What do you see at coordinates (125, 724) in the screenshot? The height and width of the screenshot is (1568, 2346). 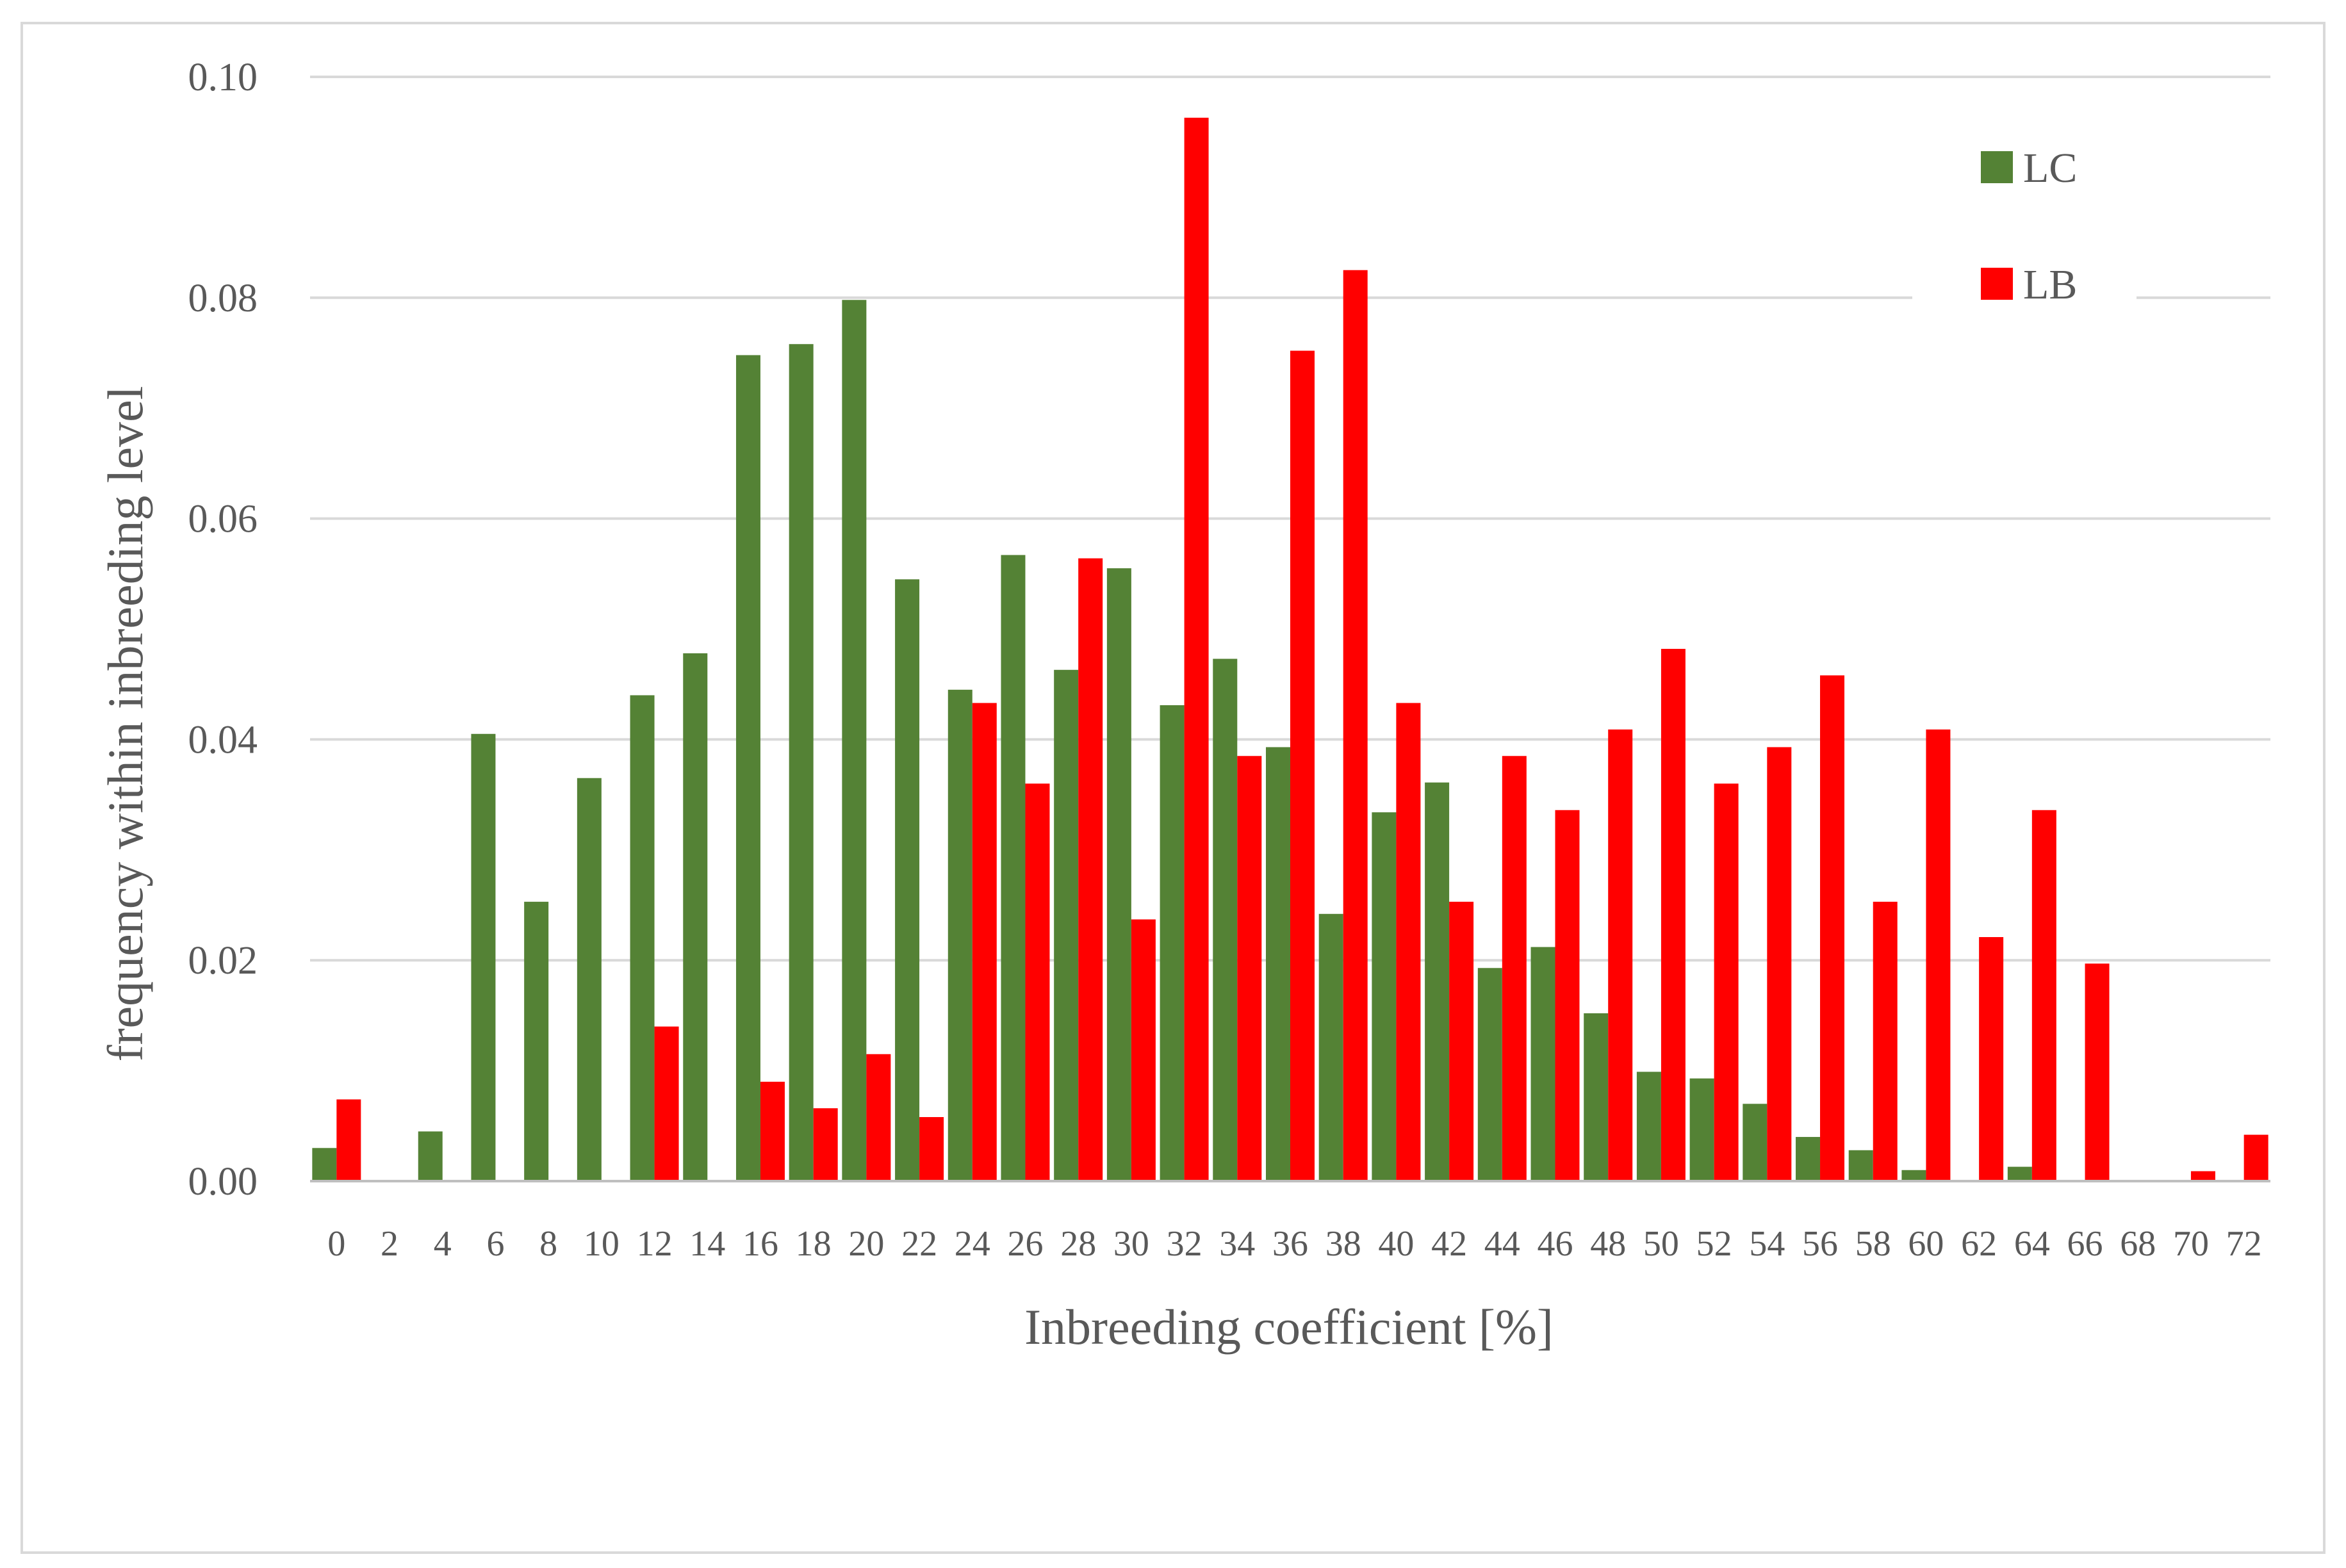 I see `y-axis-title: frequency within inbreeding level` at bounding box center [125, 724].